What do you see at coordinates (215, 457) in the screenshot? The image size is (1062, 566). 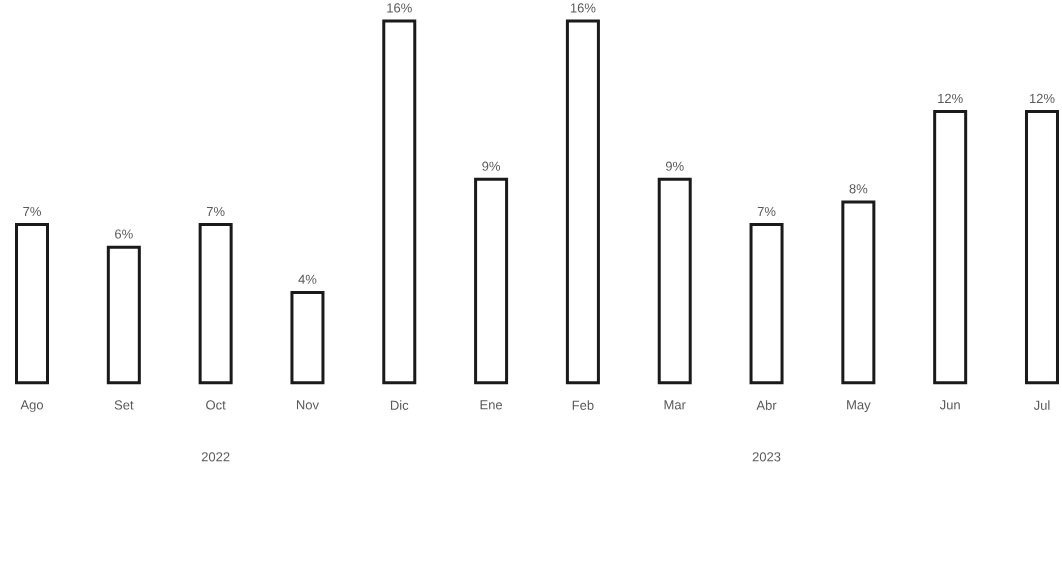 I see `text: 2022` at bounding box center [215, 457].